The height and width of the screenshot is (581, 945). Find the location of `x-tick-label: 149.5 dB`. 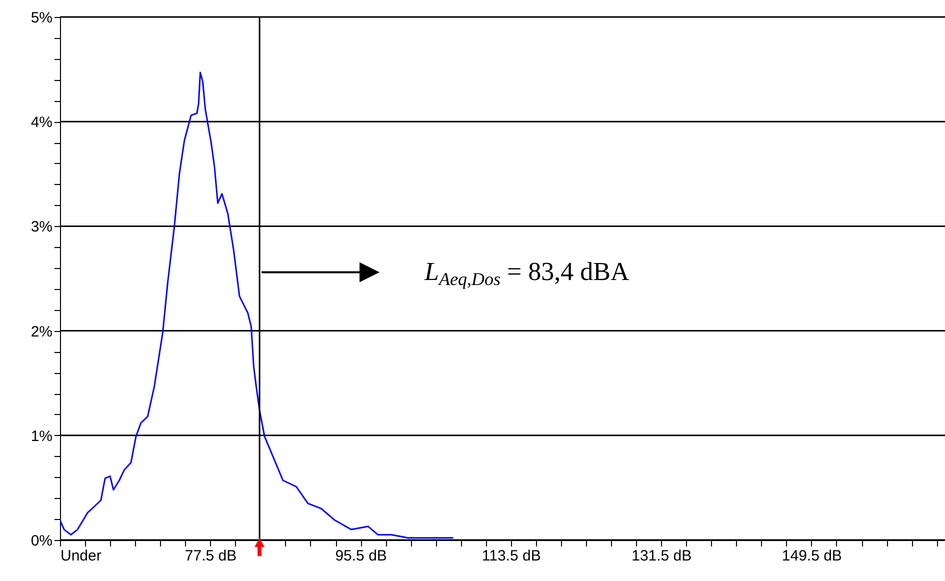

x-tick-label: 149.5 dB is located at coordinates (812, 556).